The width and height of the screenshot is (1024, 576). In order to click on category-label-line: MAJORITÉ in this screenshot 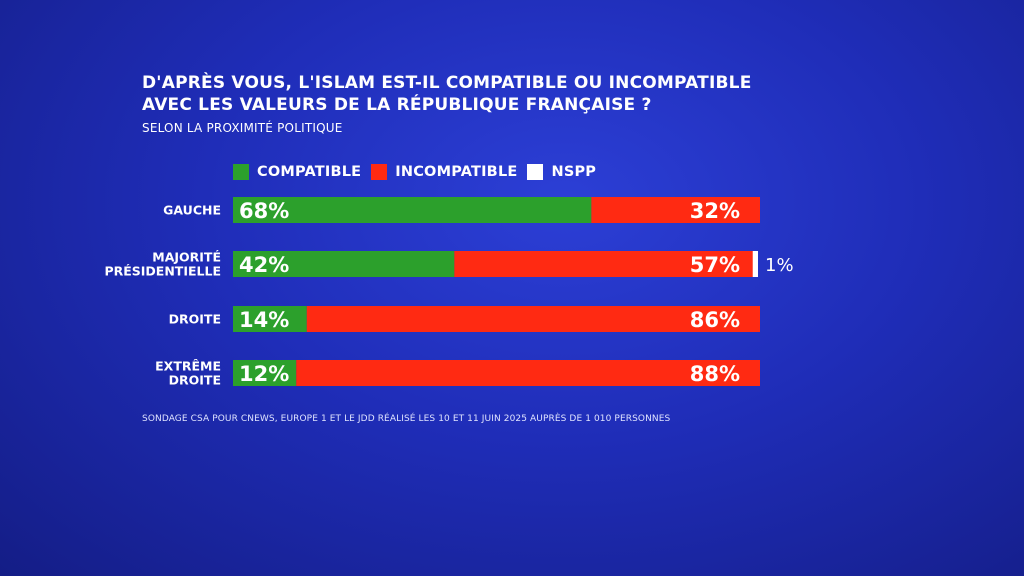, I will do `click(186, 257)`.